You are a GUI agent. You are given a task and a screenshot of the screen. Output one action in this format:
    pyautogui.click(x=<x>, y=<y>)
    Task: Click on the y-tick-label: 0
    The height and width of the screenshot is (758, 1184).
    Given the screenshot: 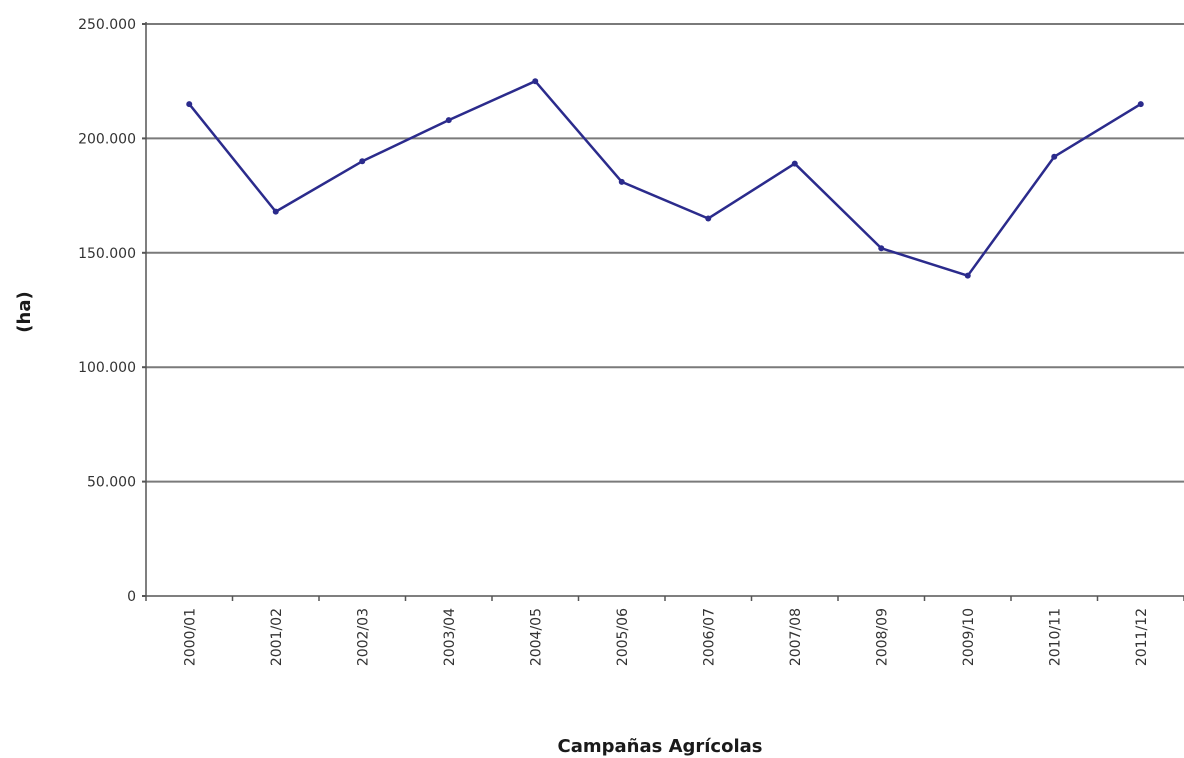 What is the action you would take?
    pyautogui.click(x=131, y=597)
    